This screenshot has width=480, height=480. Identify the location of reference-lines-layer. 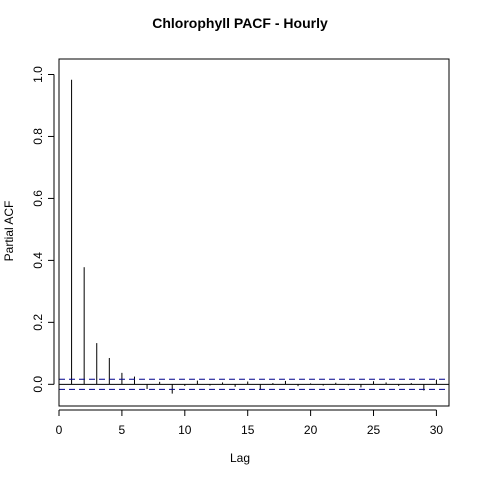
(254, 384).